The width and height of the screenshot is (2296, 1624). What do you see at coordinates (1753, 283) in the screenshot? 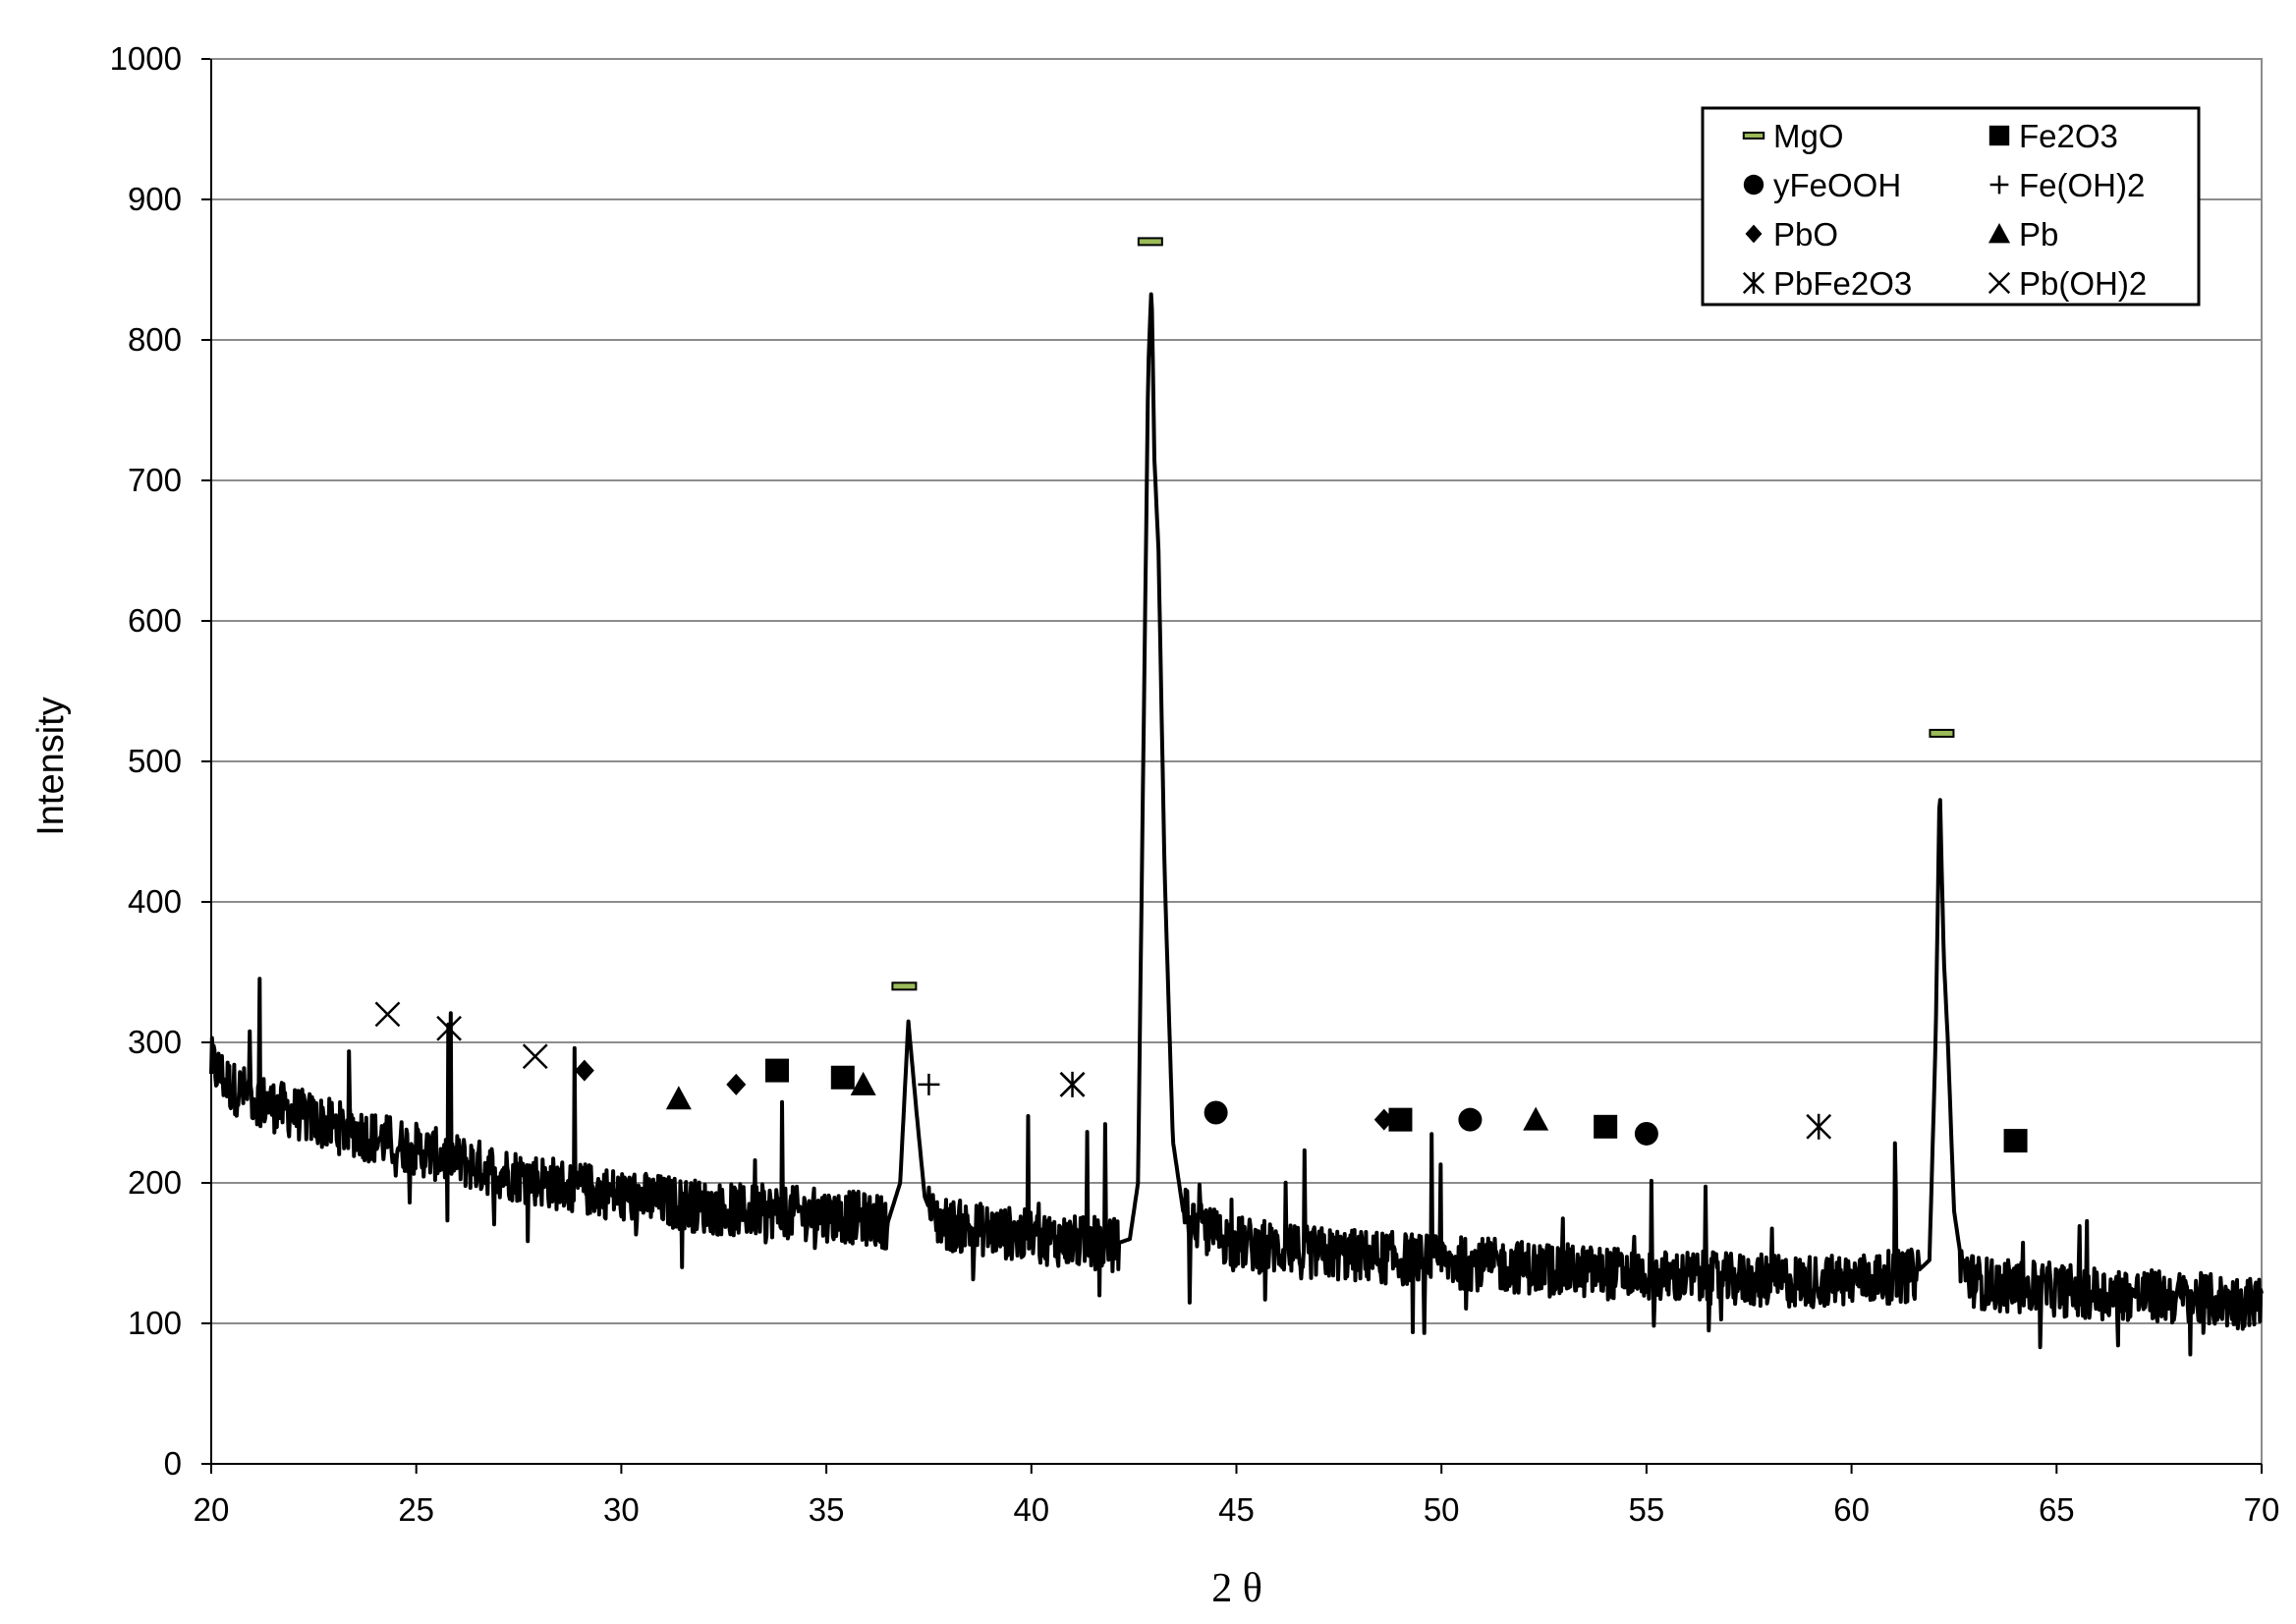
I see `legend-marker-asterisk` at bounding box center [1753, 283].